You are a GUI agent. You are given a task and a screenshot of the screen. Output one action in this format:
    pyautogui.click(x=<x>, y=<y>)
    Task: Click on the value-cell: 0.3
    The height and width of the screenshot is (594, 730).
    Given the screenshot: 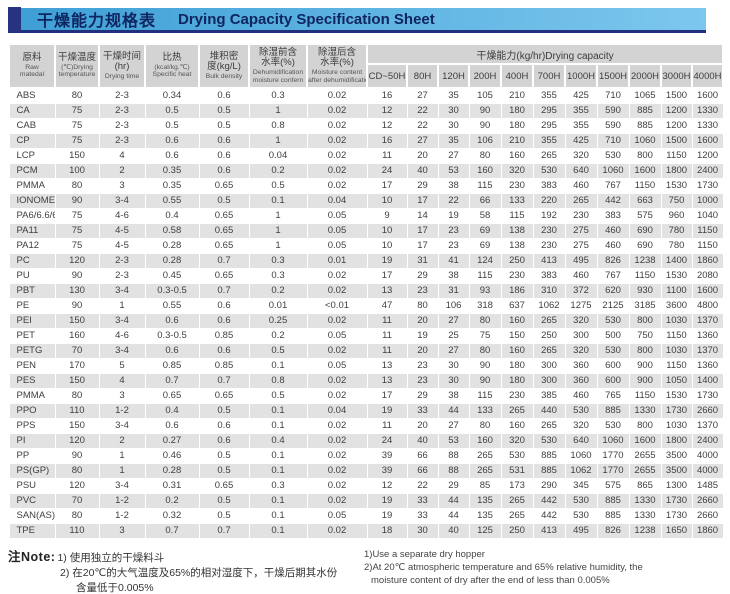 What is the action you would take?
    pyautogui.click(x=278, y=260)
    